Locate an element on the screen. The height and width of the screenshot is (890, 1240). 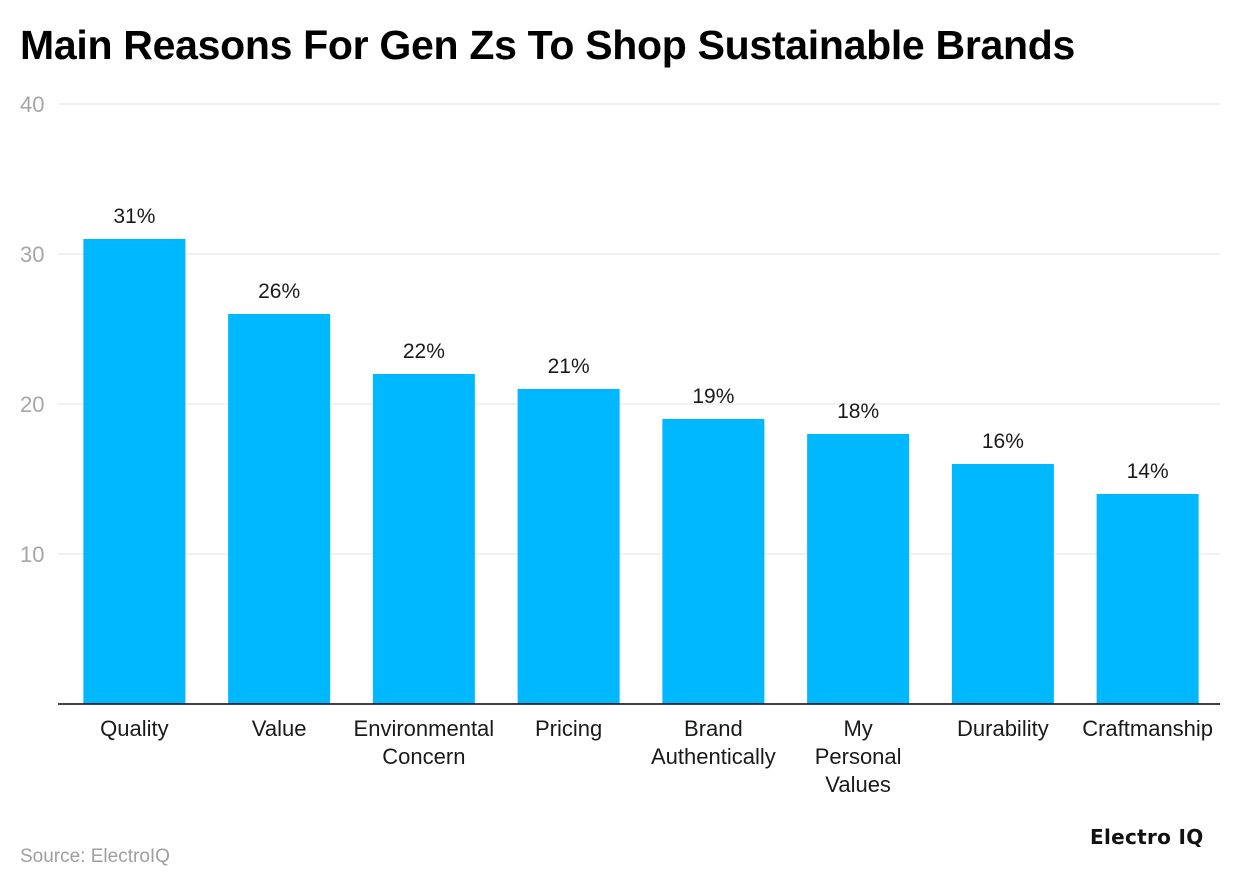
x-tick-label: Value is located at coordinates (279, 728).